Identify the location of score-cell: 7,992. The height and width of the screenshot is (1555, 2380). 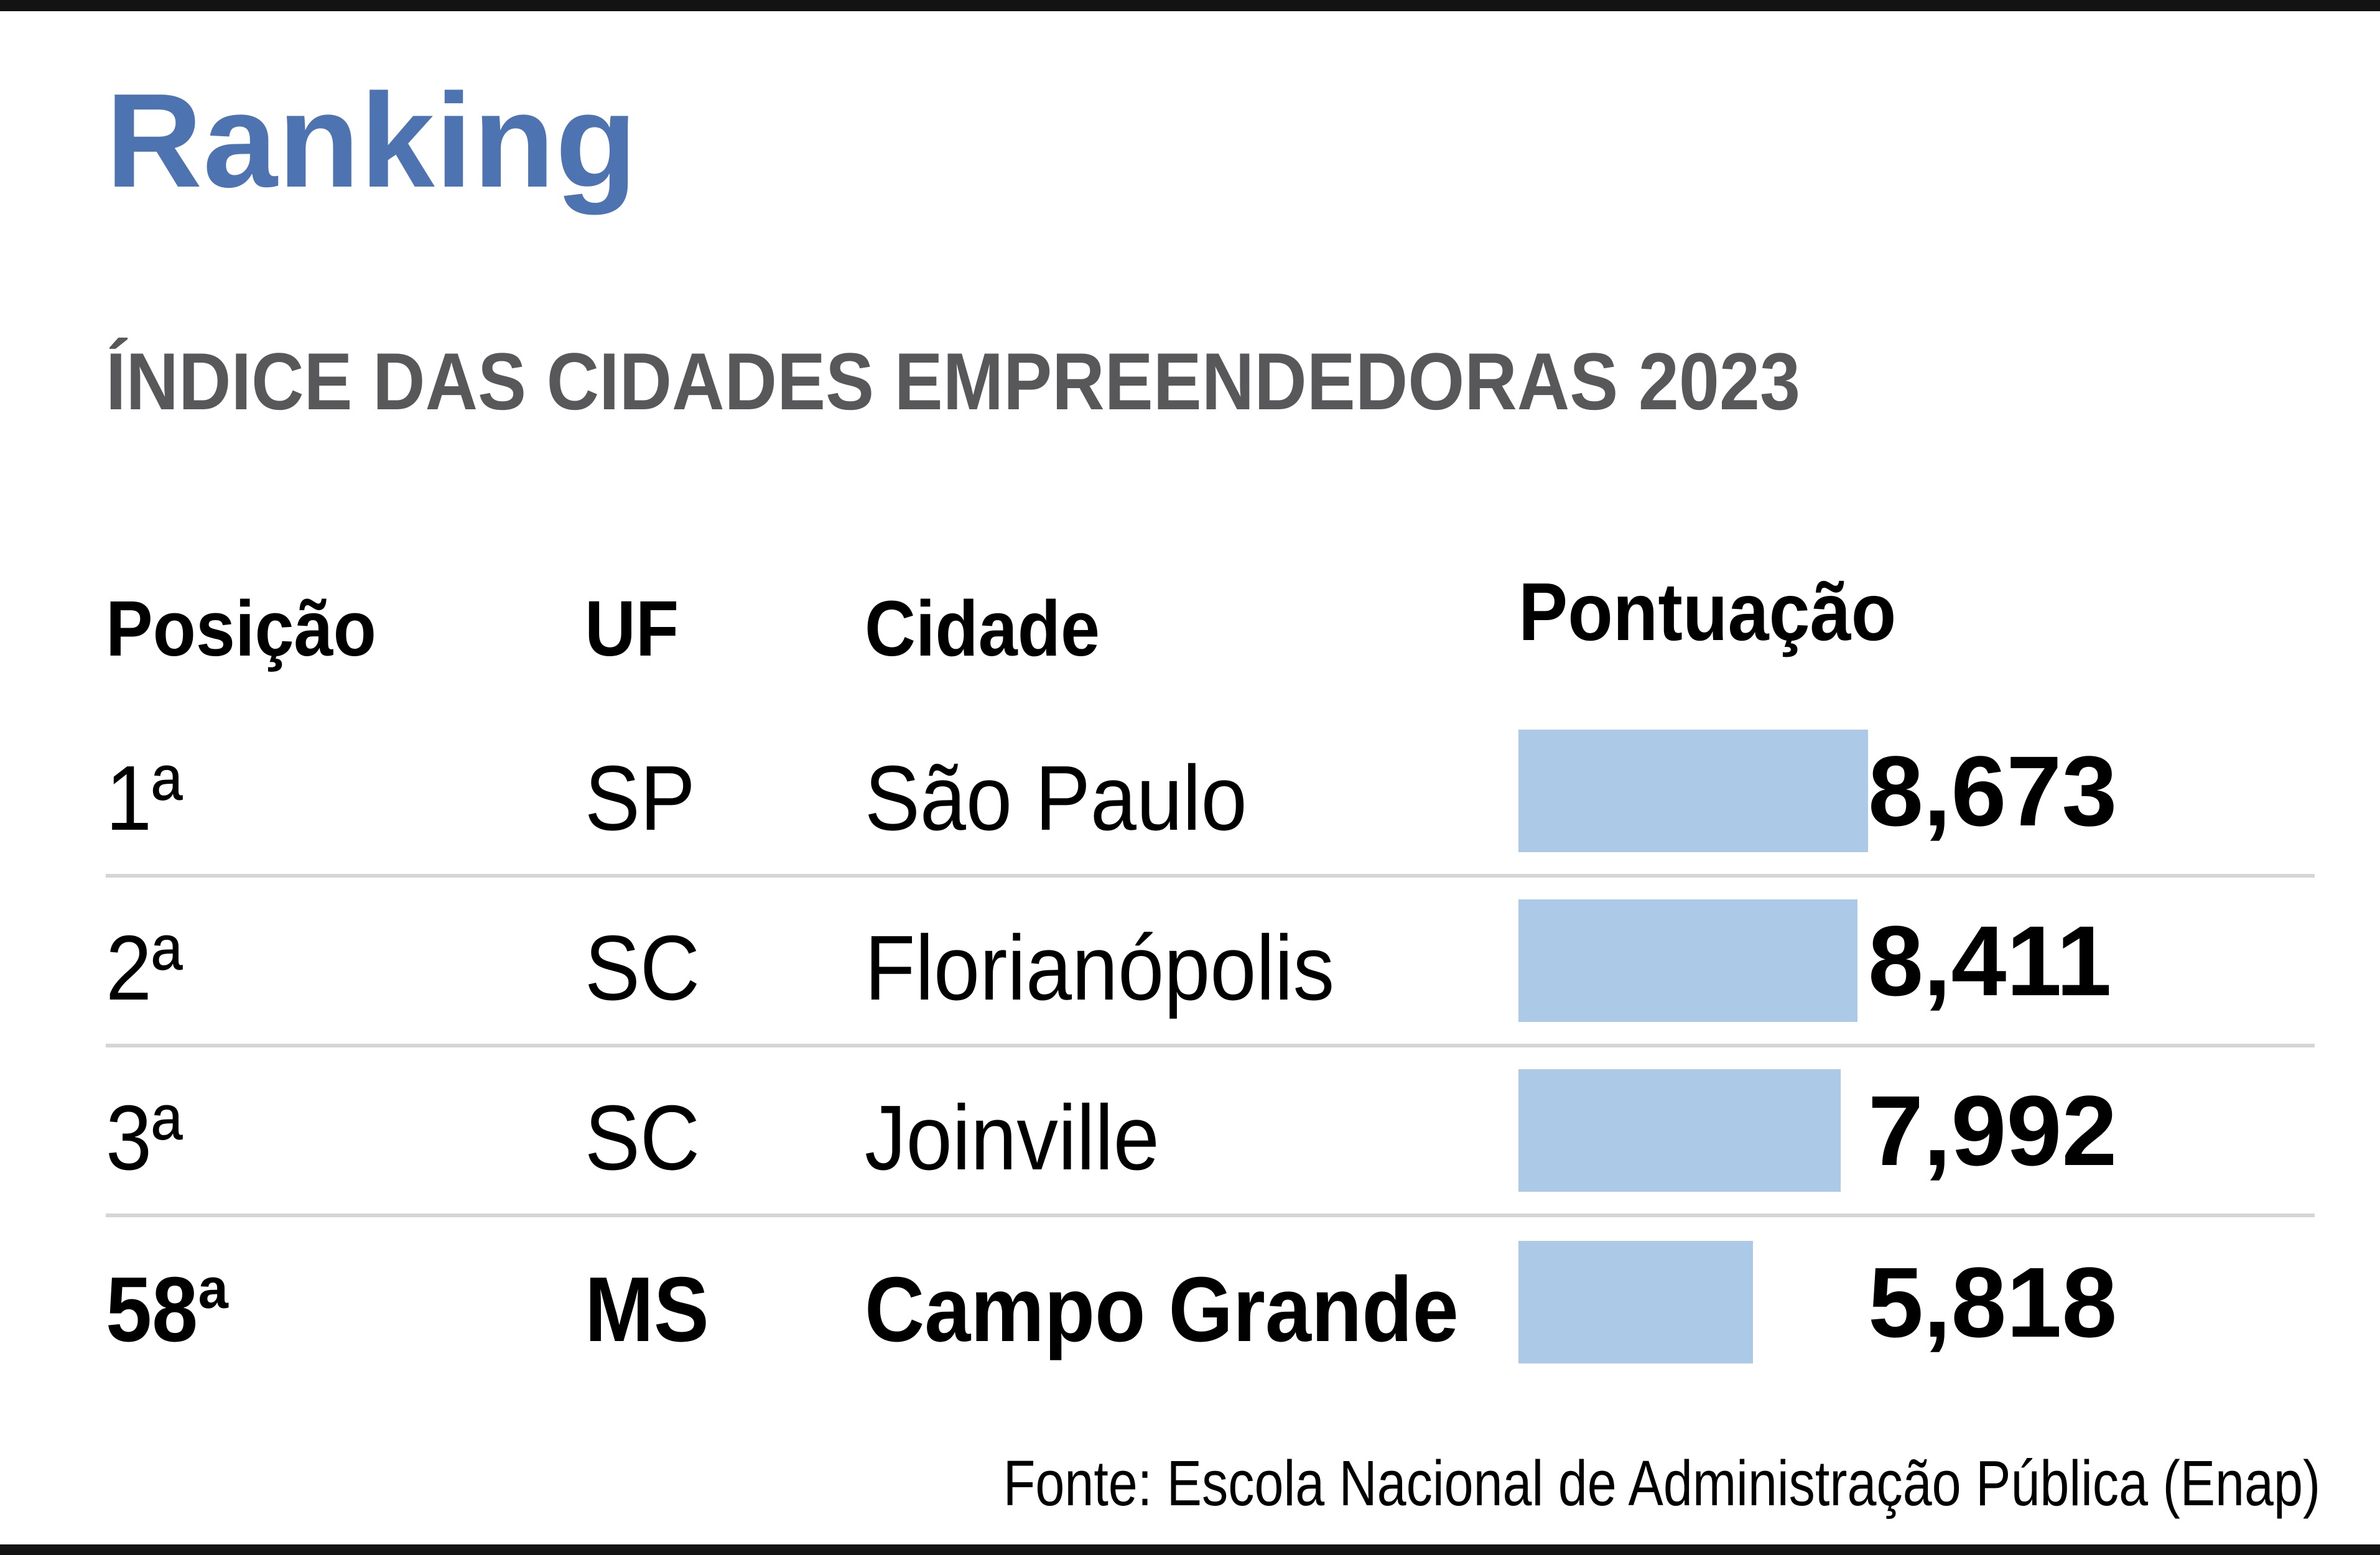
(1916, 1130).